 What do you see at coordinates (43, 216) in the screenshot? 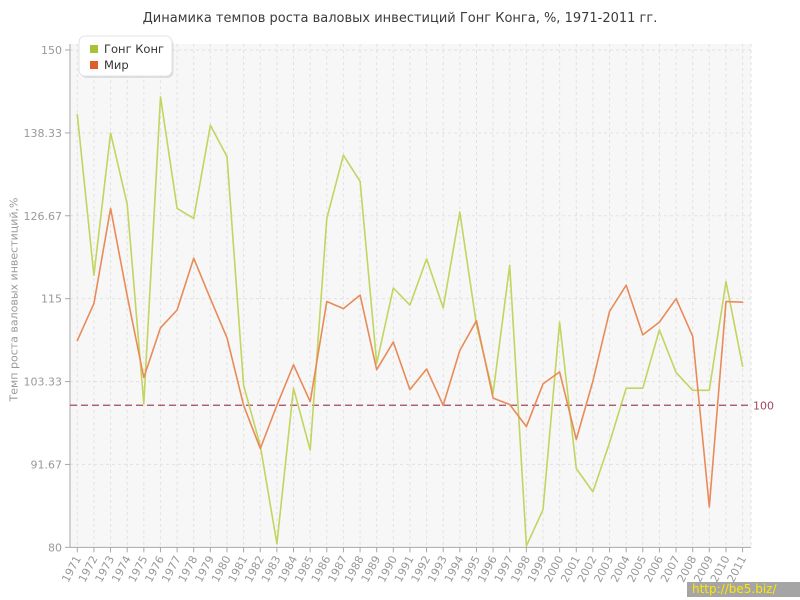
I see `y-tick-label: 126.67` at bounding box center [43, 216].